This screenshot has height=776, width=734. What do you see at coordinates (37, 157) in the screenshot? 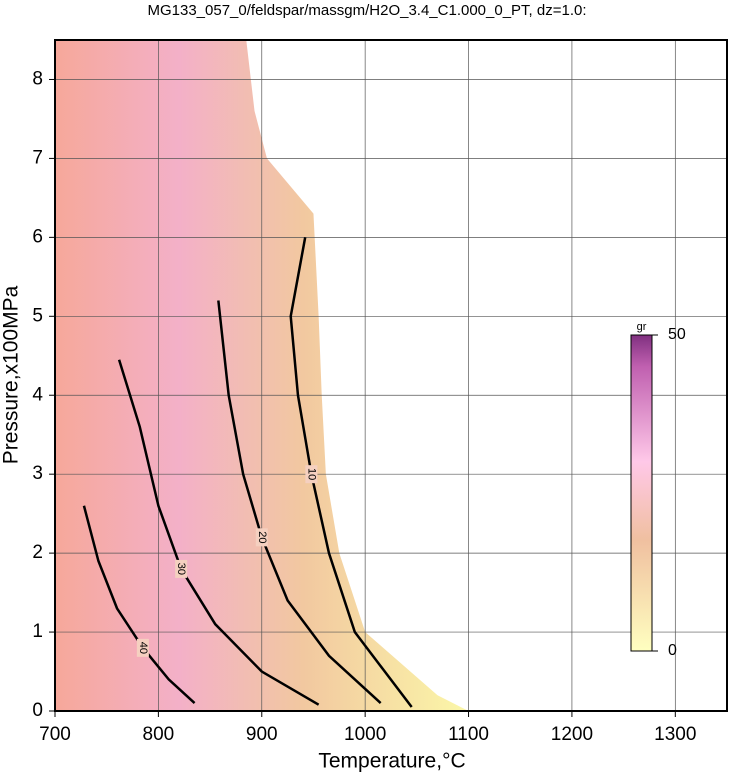
I see `y-tick-label: 7` at bounding box center [37, 157].